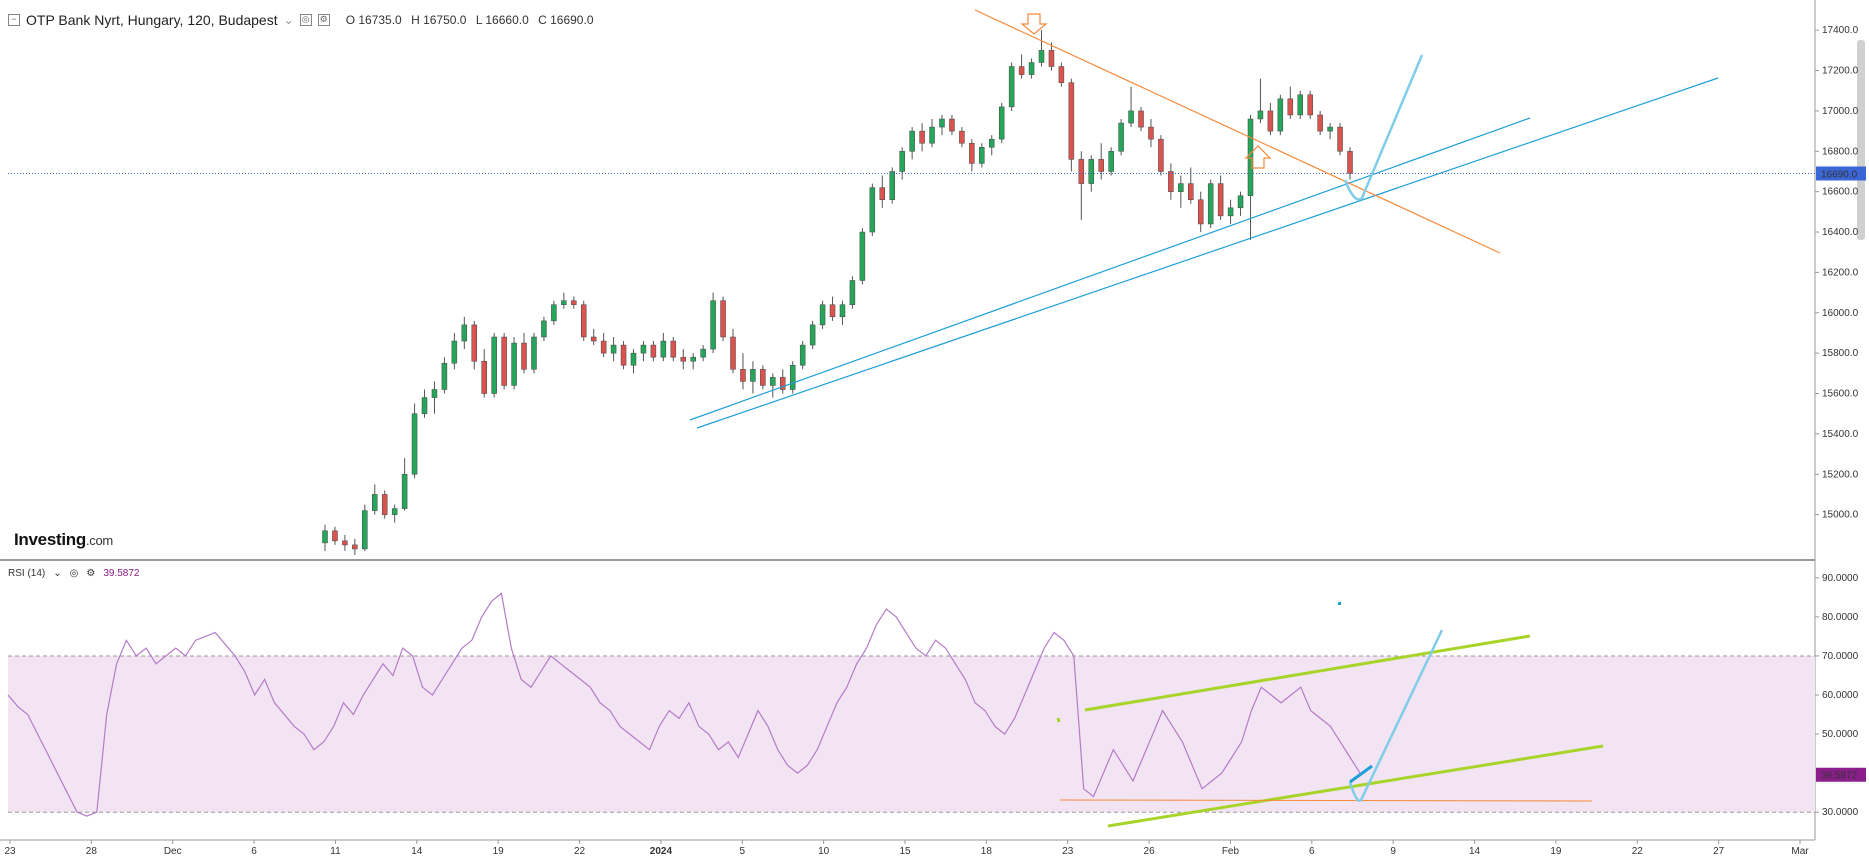 Image resolution: width=1869 pixels, height=868 pixels. Describe the element at coordinates (288, 20) in the screenshot. I see `dropdown-icon: ⌄` at that location.